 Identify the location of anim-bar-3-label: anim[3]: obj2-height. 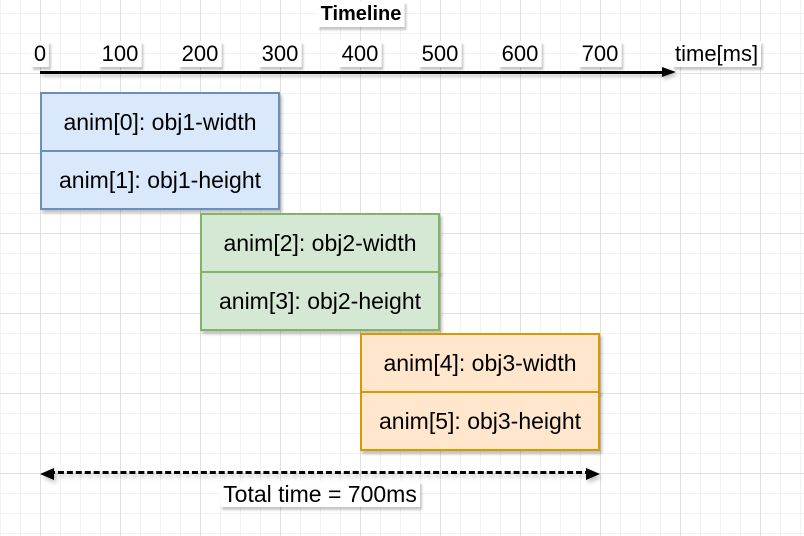
(319, 300).